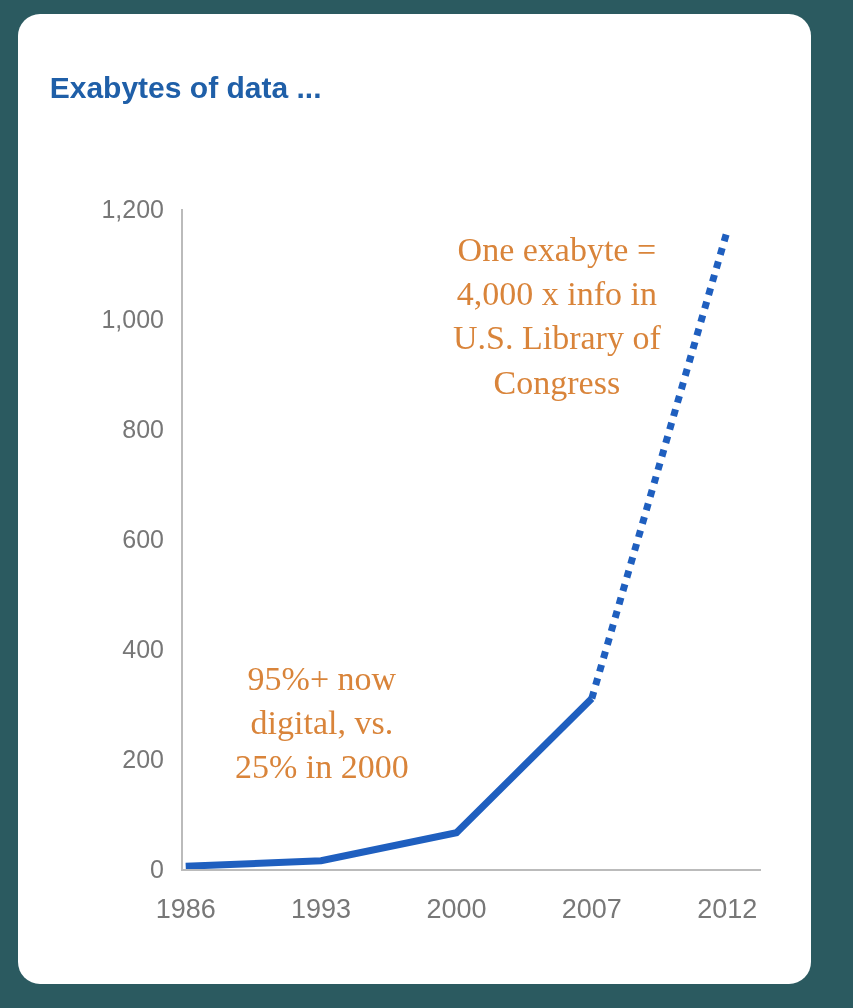 Image resolution: width=853 pixels, height=1008 pixels. Describe the element at coordinates (591, 909) in the screenshot. I see `x-tick-label: 2007` at that location.